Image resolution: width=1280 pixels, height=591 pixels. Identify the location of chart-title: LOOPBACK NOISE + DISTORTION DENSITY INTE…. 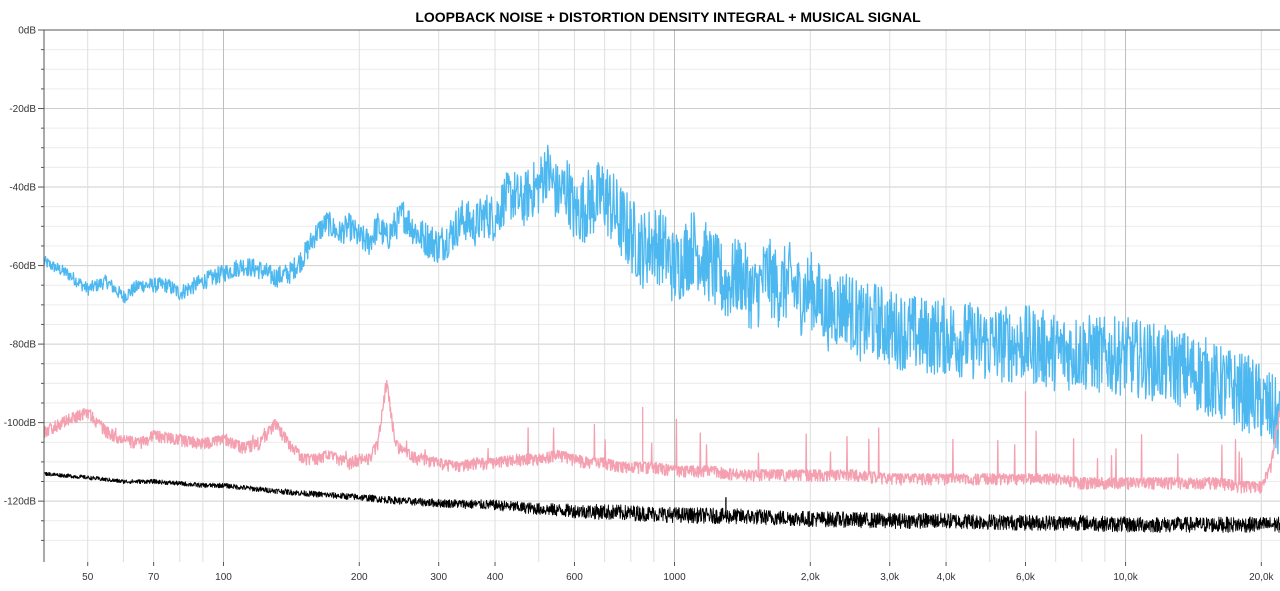
(668, 17).